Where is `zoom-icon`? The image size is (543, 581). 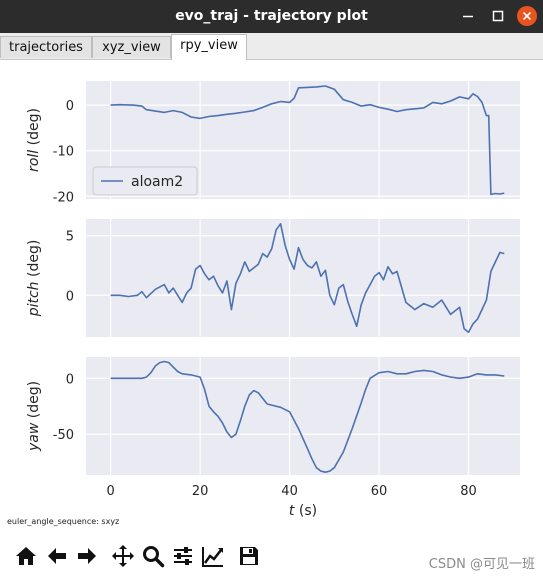
zoom-icon is located at coordinates (153, 556).